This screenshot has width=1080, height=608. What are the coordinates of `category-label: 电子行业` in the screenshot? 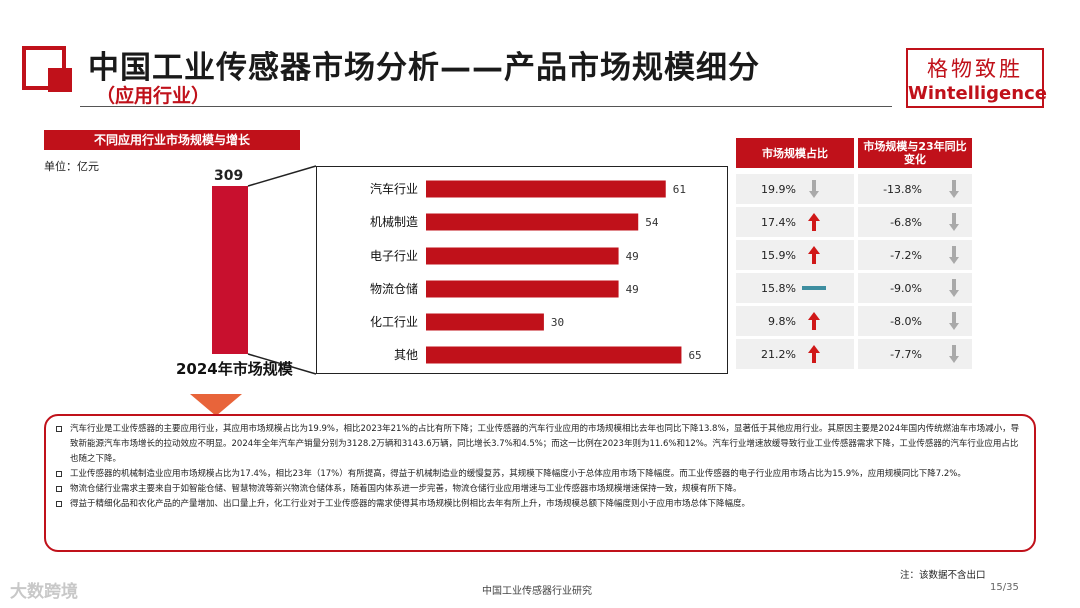 It's located at (394, 256).